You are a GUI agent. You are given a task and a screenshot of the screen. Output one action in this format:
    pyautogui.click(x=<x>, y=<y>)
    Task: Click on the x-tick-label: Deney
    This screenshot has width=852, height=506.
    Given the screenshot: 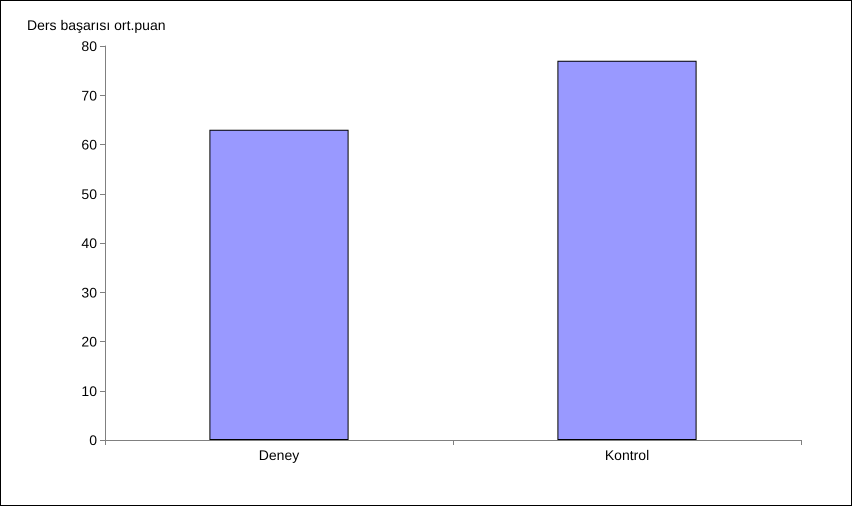 What is the action you would take?
    pyautogui.click(x=279, y=455)
    